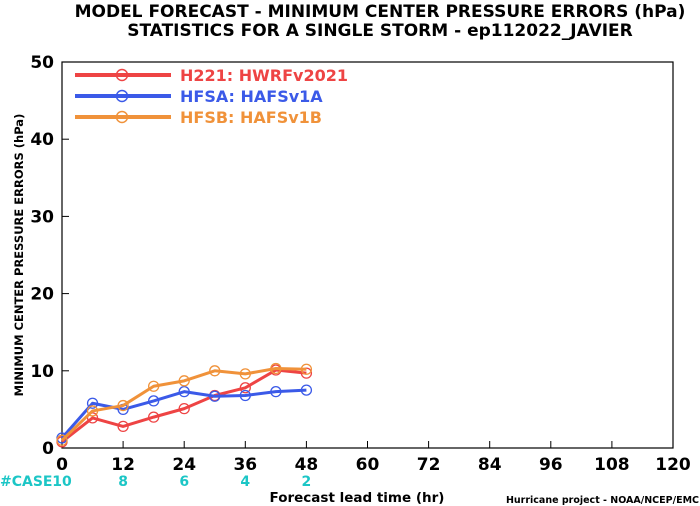  I want to click on case-count: 4, so click(245, 482).